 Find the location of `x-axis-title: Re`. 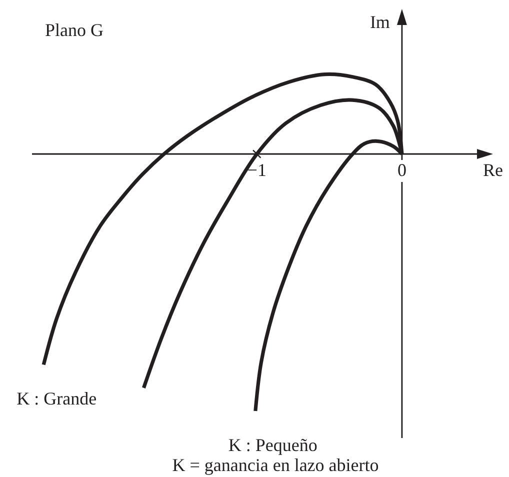

x-axis-title: Re is located at coordinates (493, 170).